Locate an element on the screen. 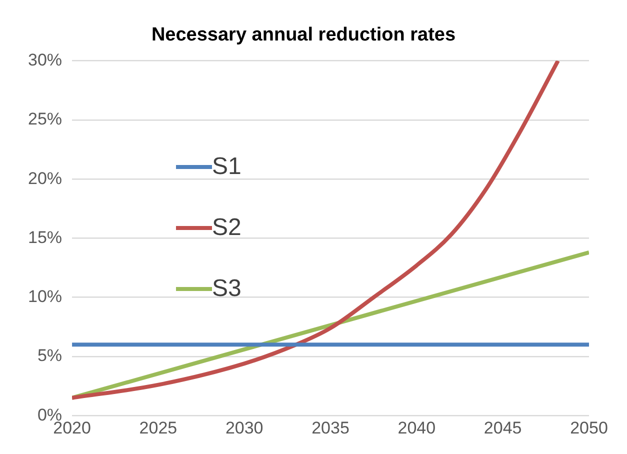 This screenshot has height=454, width=627. x-tick-label: 2035 is located at coordinates (331, 428).